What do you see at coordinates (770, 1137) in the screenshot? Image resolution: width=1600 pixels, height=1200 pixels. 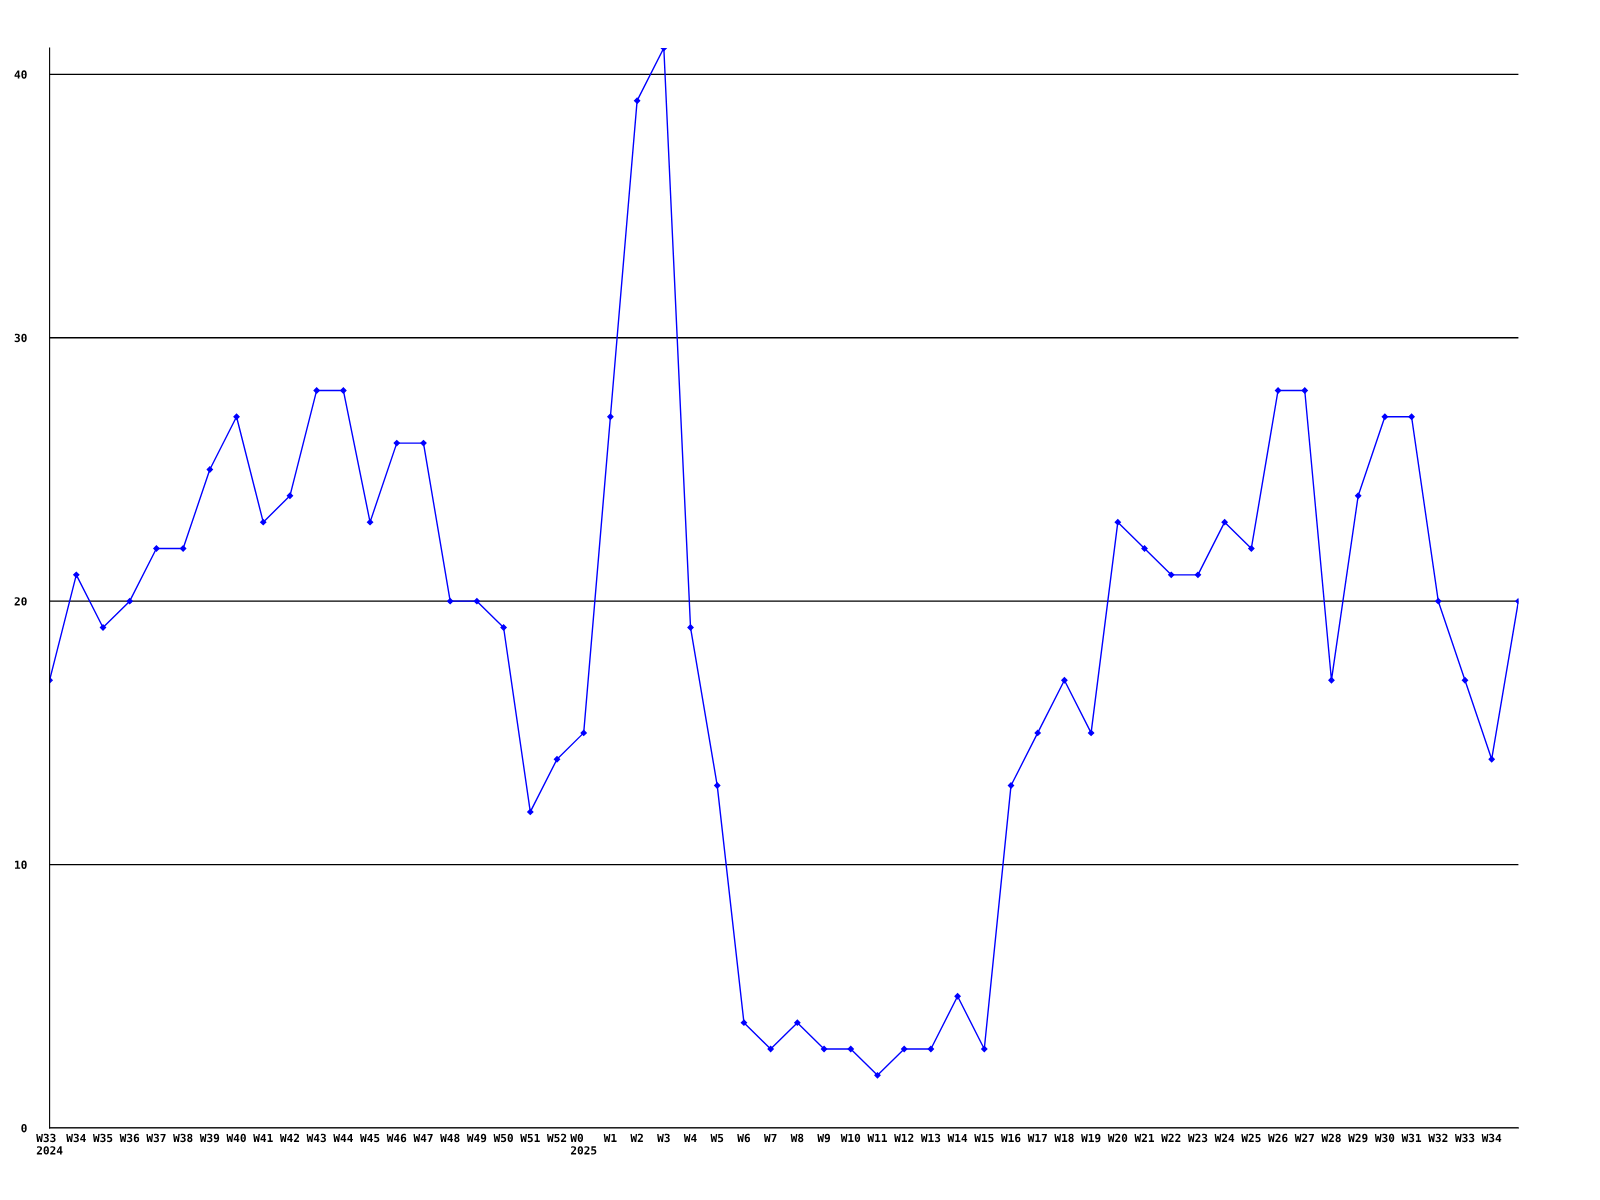 I see `x-tick-label: W7` at bounding box center [770, 1137].